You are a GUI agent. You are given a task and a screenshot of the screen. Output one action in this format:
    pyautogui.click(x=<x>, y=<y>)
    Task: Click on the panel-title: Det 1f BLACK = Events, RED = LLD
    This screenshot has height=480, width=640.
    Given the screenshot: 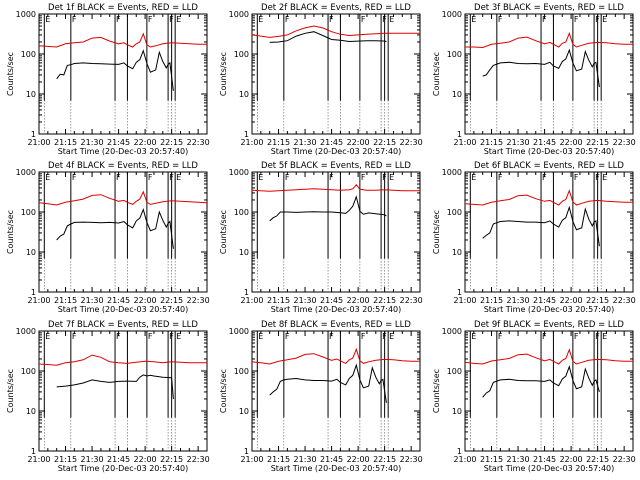 What is the action you would take?
    pyautogui.click(x=123, y=8)
    